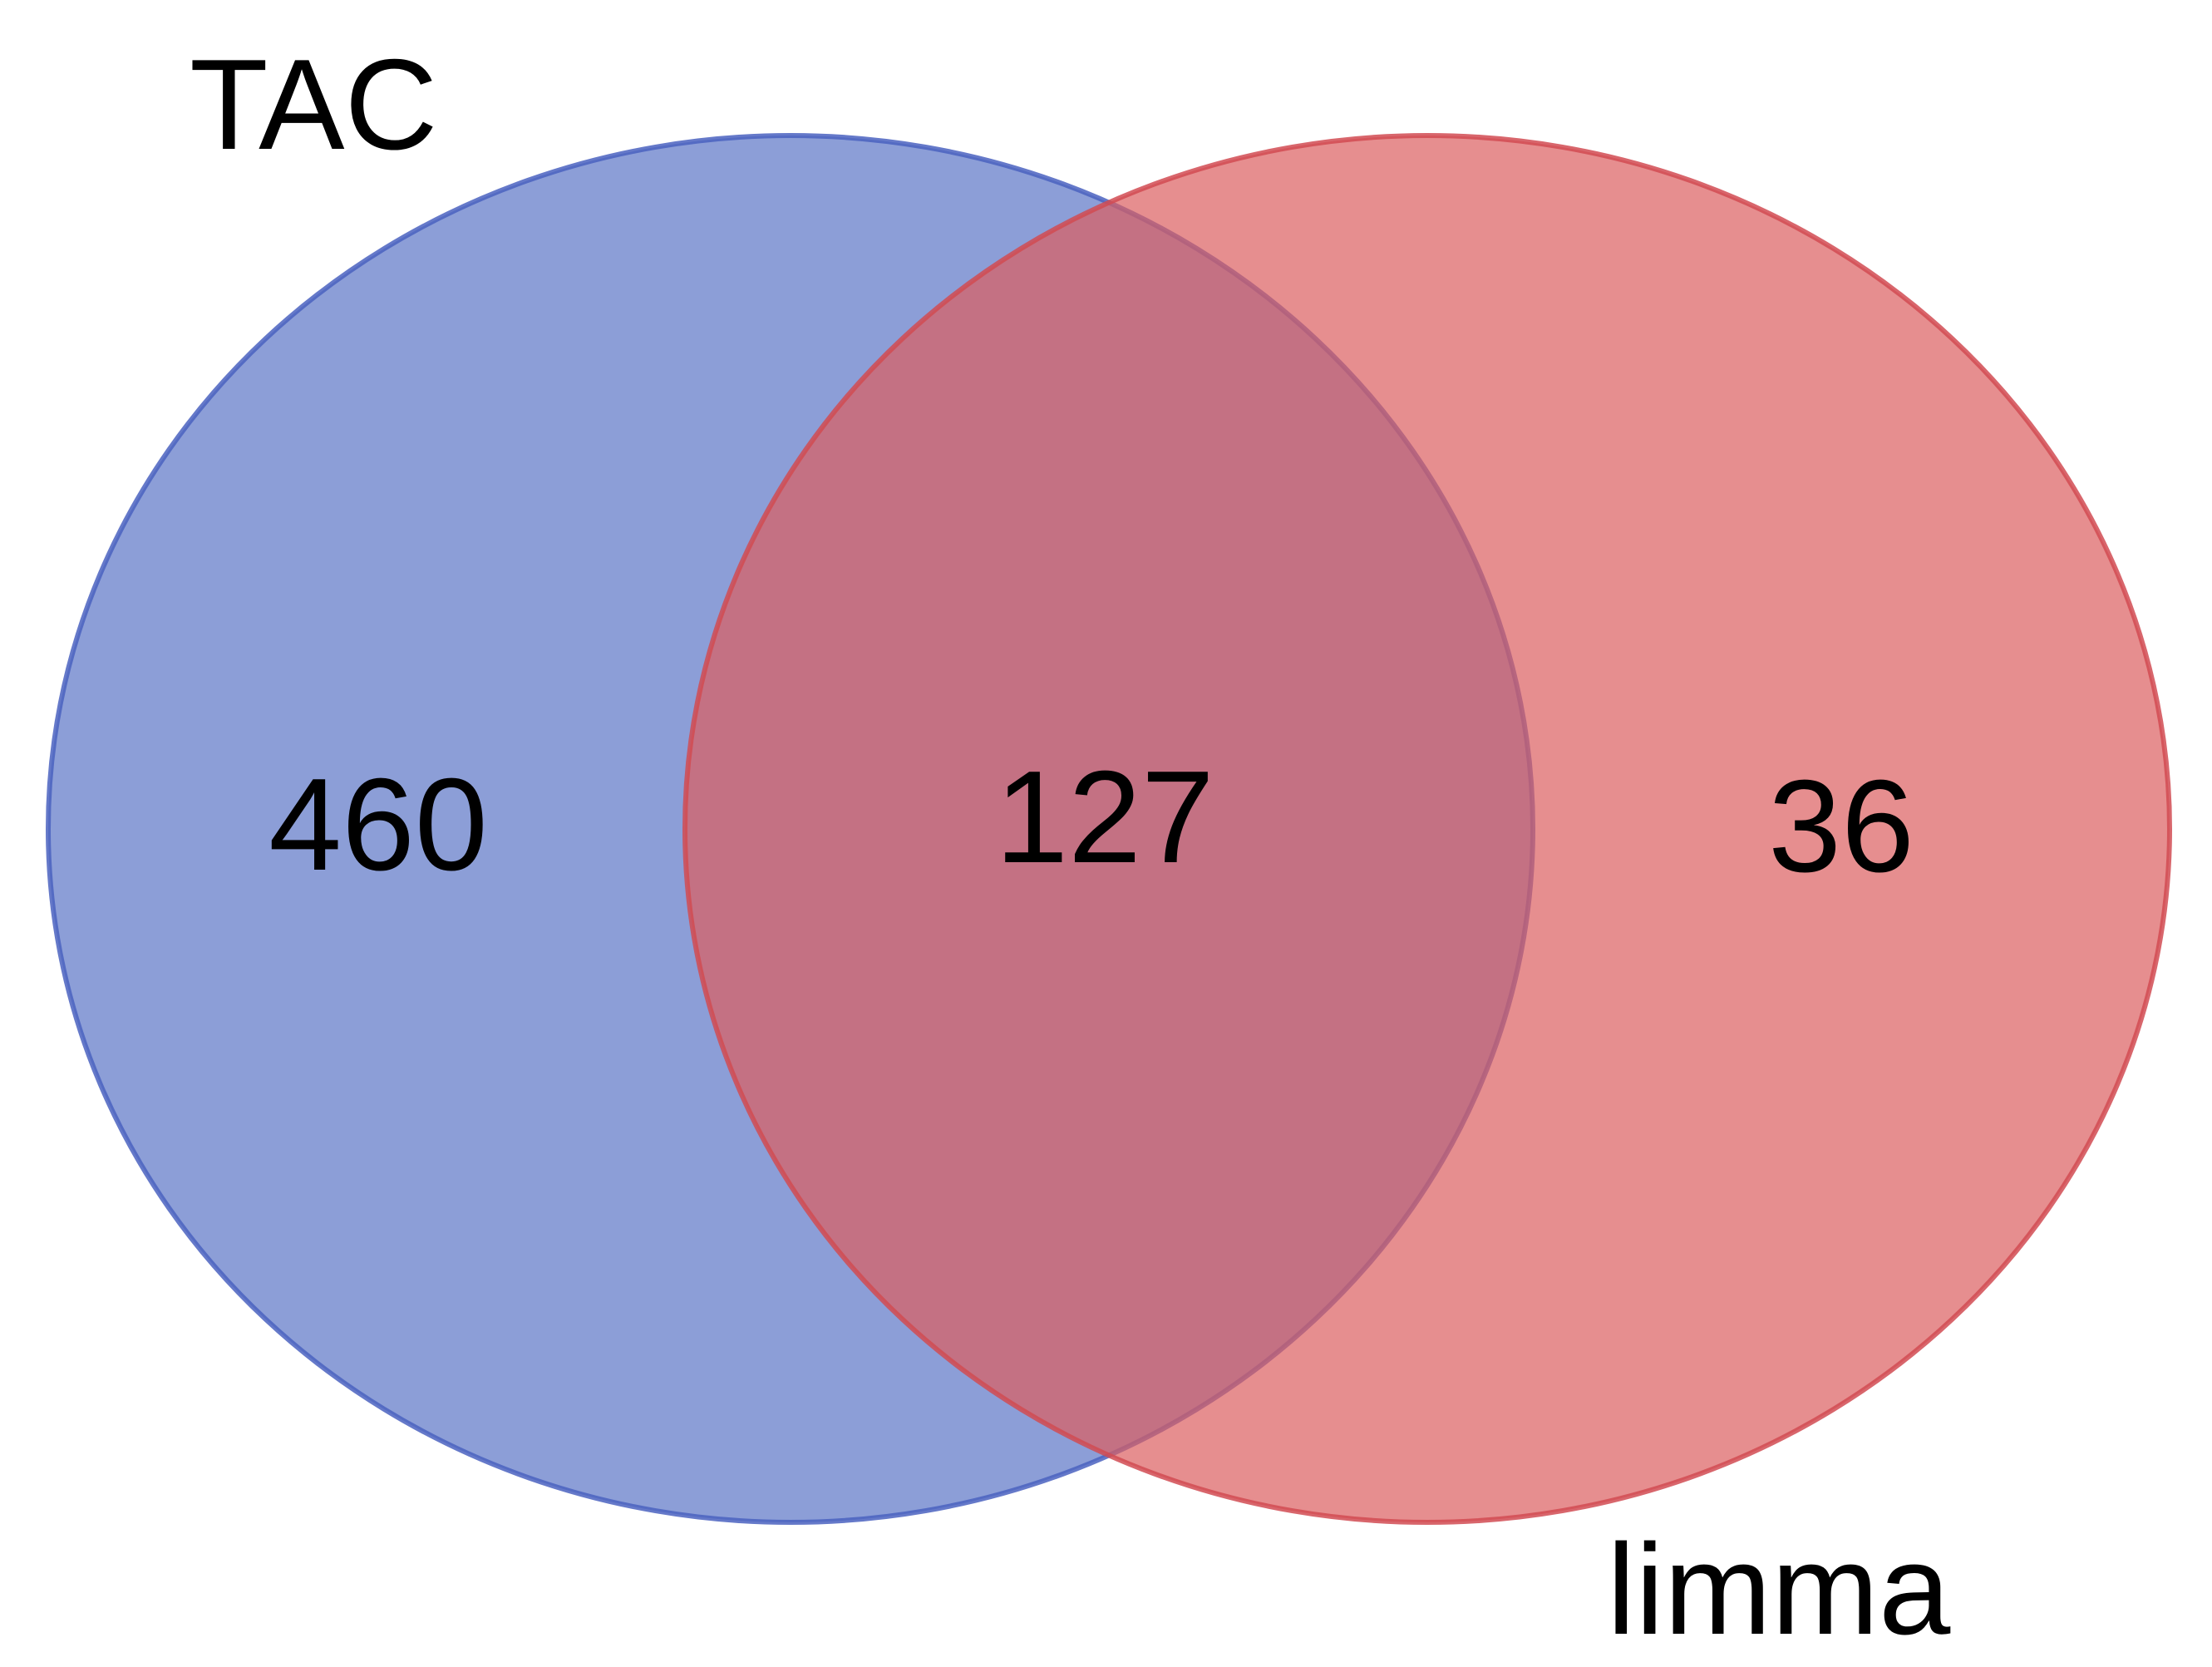 The width and height of the screenshot is (2212, 1667). Describe the element at coordinates (1104, 817) in the screenshot. I see `intersection-count: 127` at that location.